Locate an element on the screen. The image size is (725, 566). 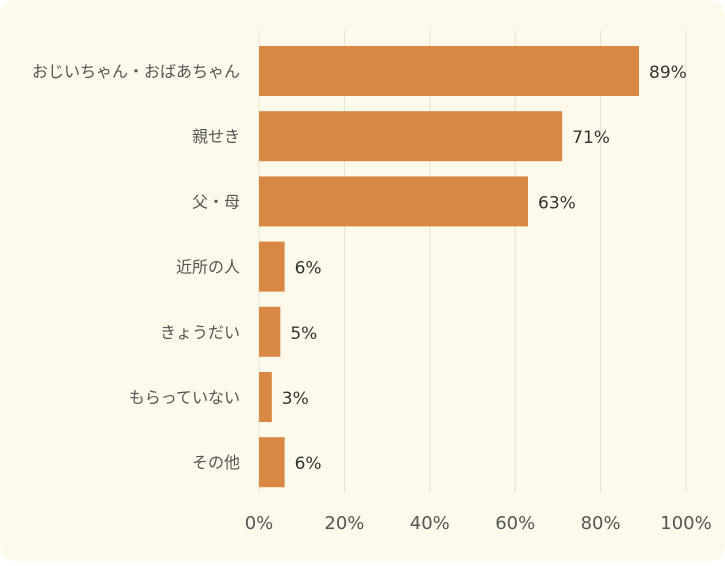
value-label: 63% is located at coordinates (557, 203).